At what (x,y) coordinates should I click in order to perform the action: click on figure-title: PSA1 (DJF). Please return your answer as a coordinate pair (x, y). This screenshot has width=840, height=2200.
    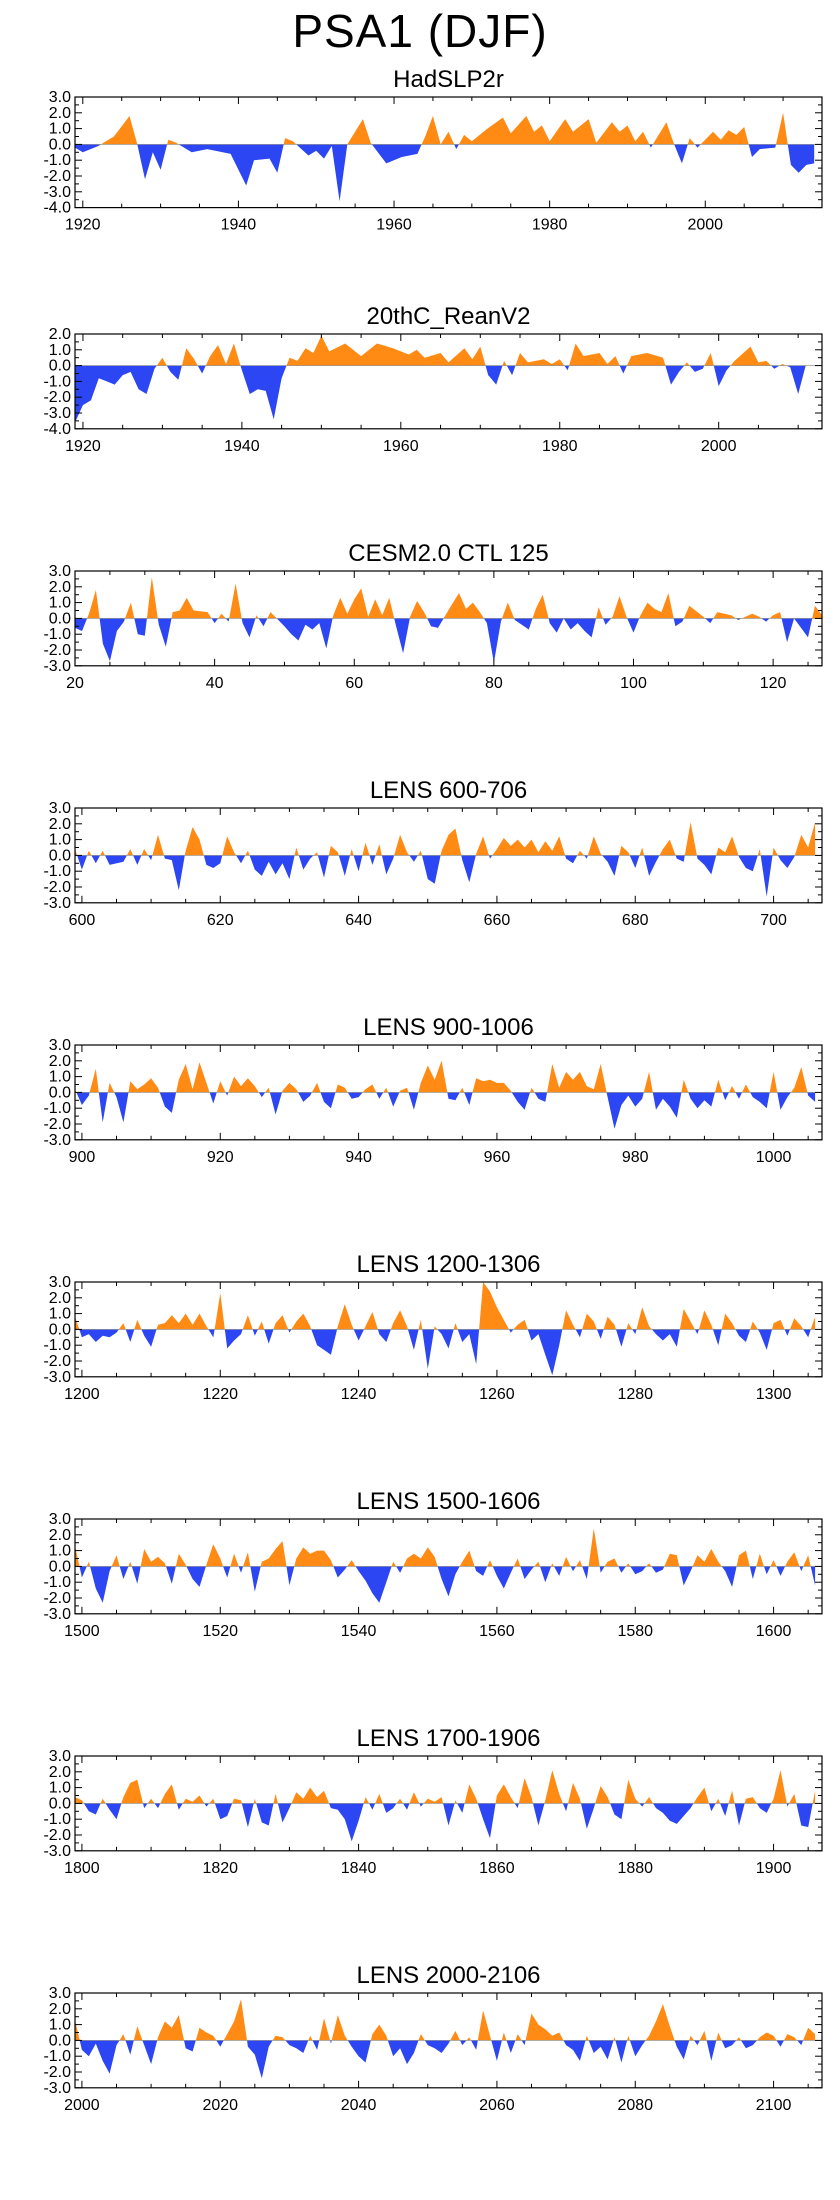
    Looking at the image, I should click on (420, 31).